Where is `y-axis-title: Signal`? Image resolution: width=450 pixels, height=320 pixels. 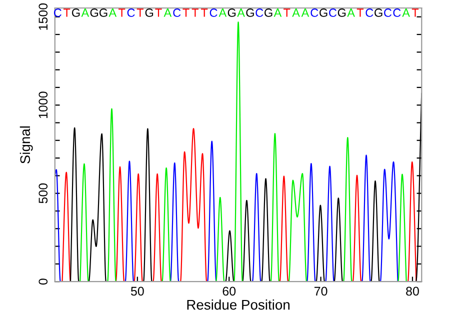
y-axis-title: Signal is located at coordinates (26, 145).